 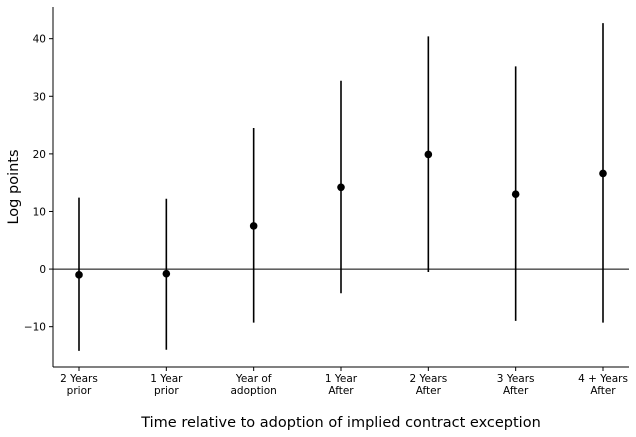 I want to click on y-tick-label: 10, so click(x=39, y=212).